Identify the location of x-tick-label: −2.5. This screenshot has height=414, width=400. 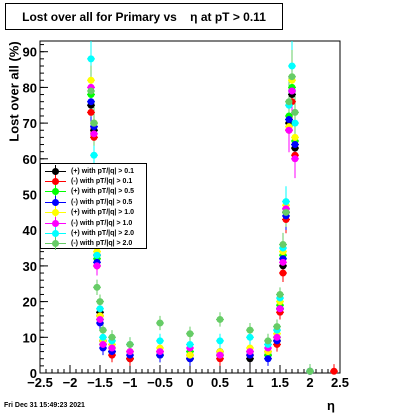
(40, 382).